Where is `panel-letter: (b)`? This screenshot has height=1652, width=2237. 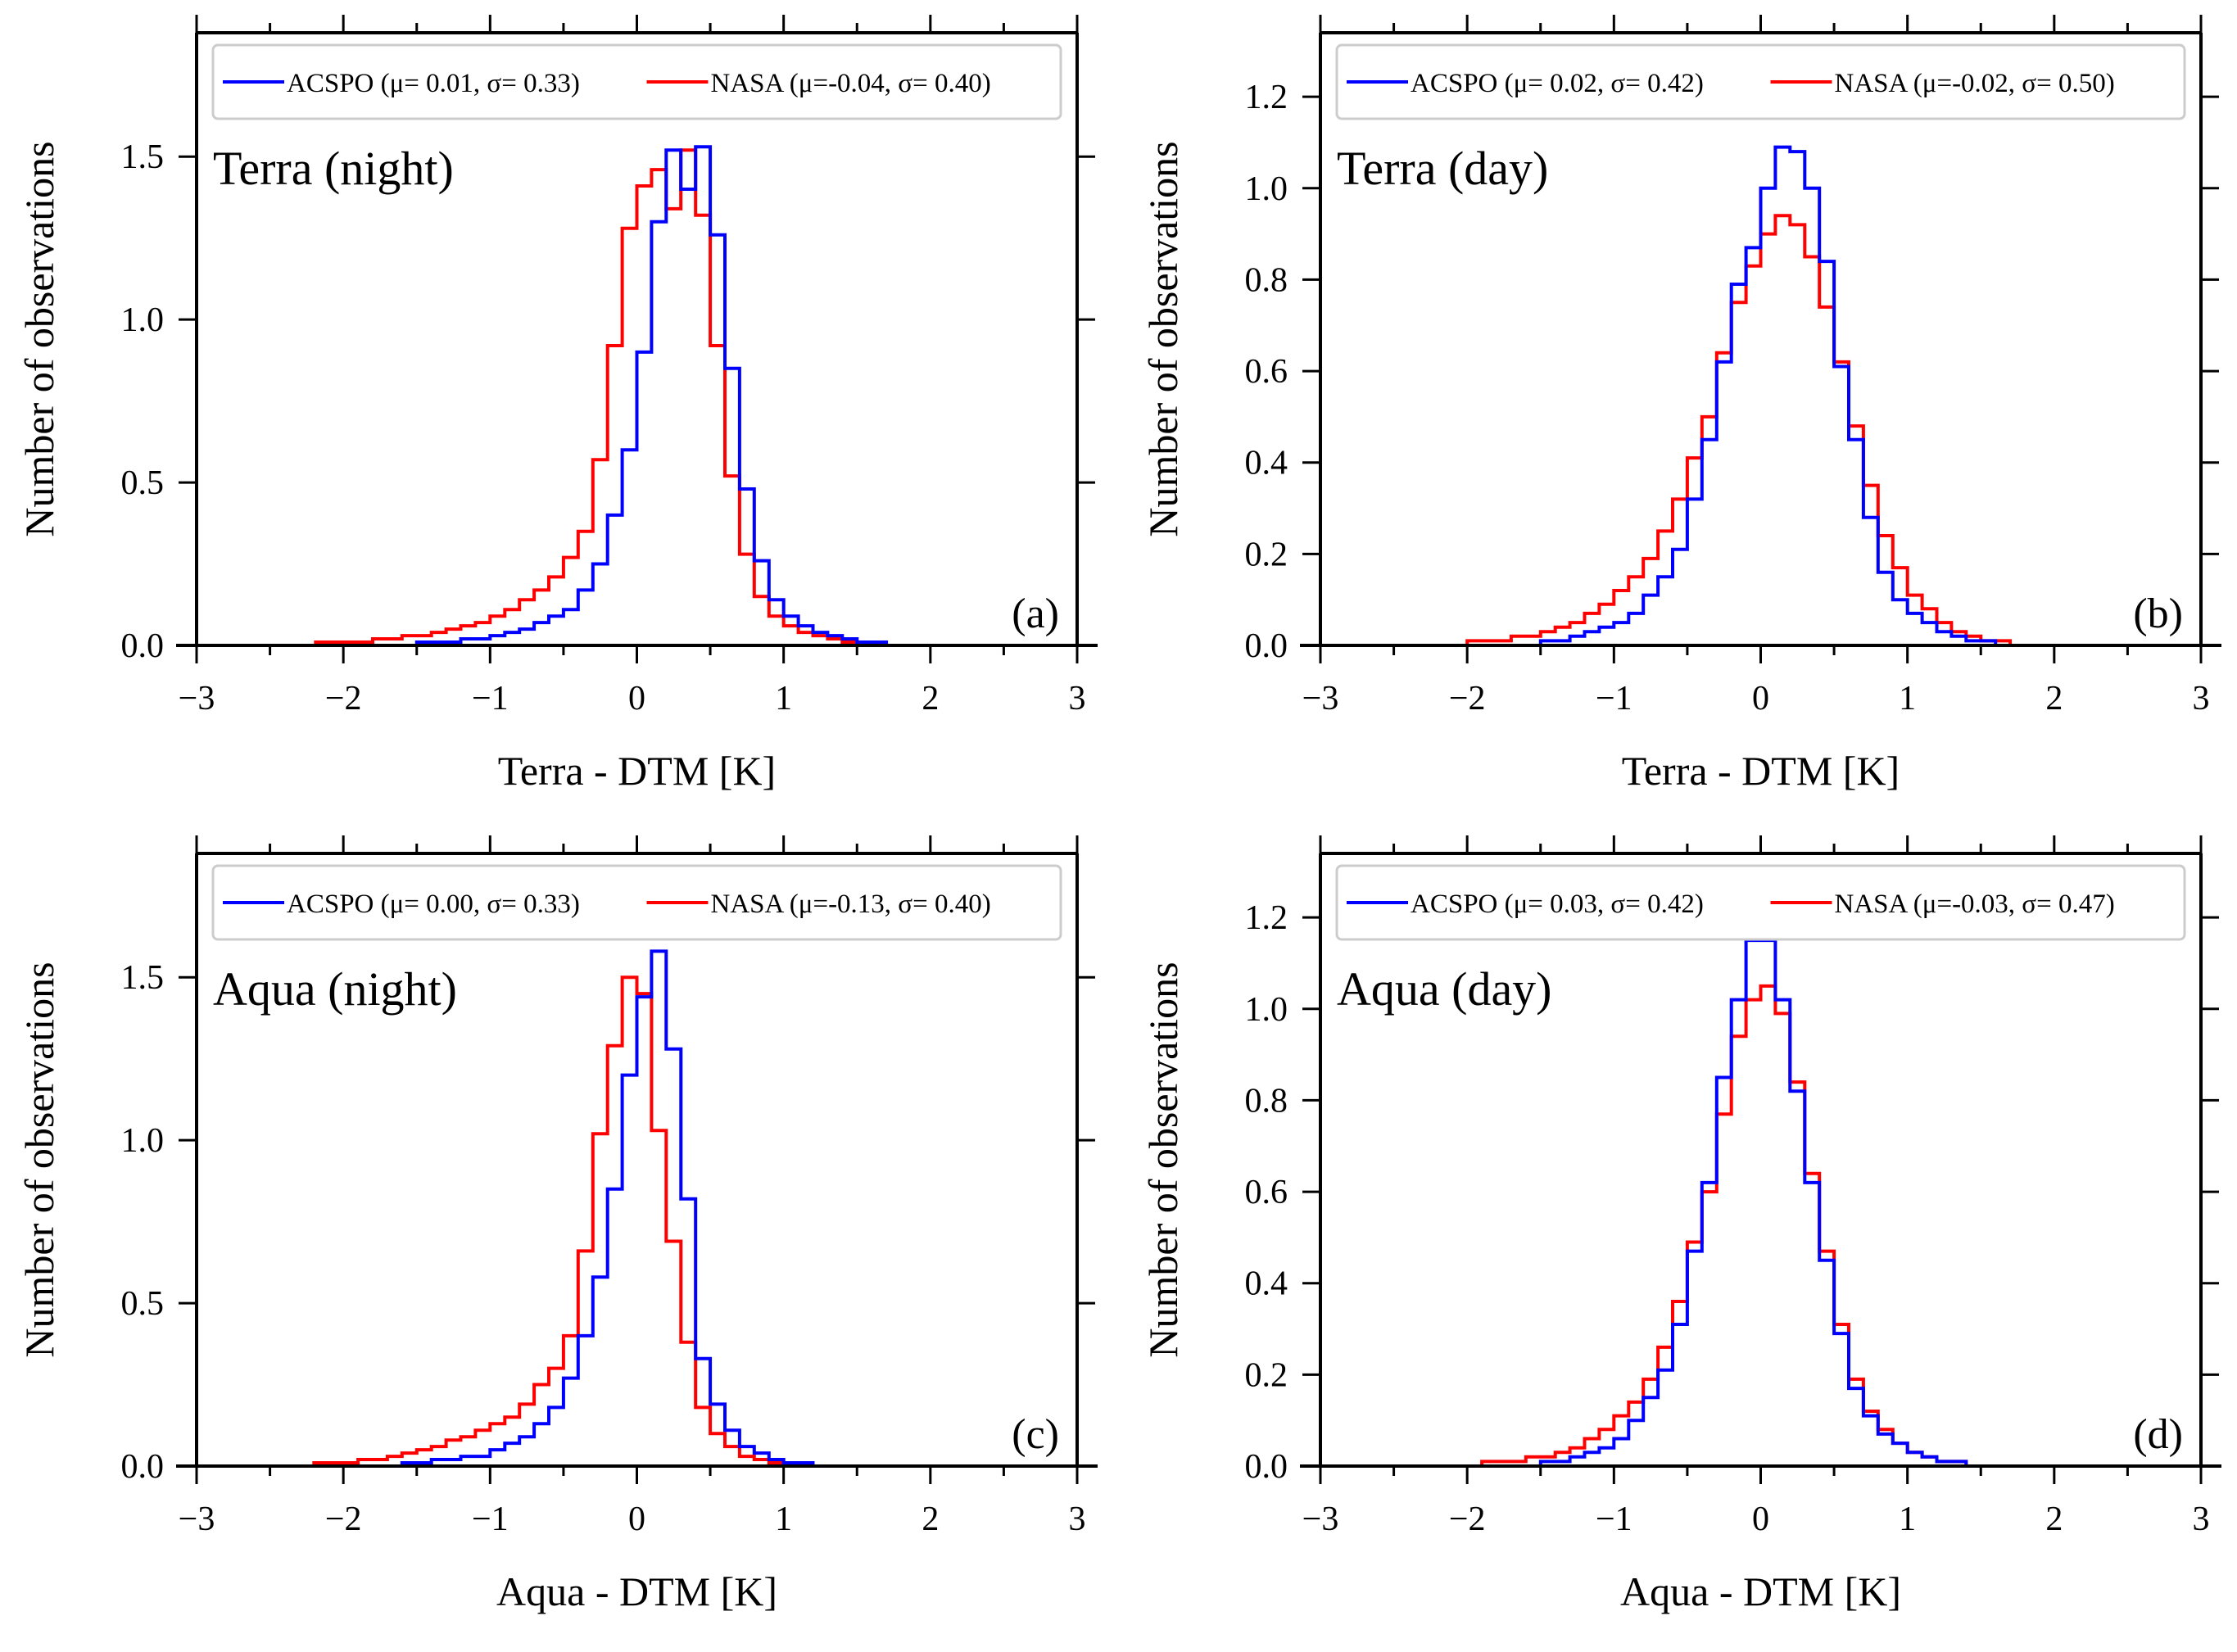
panel-letter: (b) is located at coordinates (2158, 614).